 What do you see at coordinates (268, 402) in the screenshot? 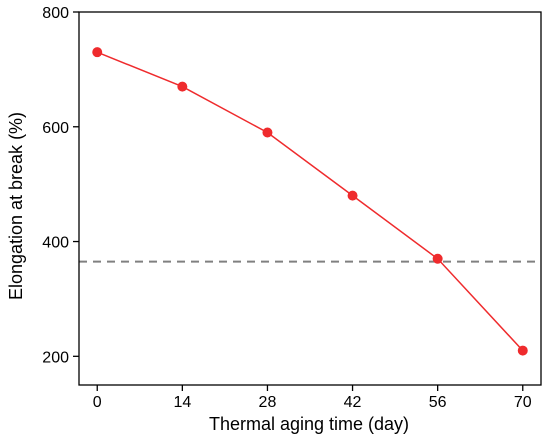
I see `x-tick-label: 28` at bounding box center [268, 402].